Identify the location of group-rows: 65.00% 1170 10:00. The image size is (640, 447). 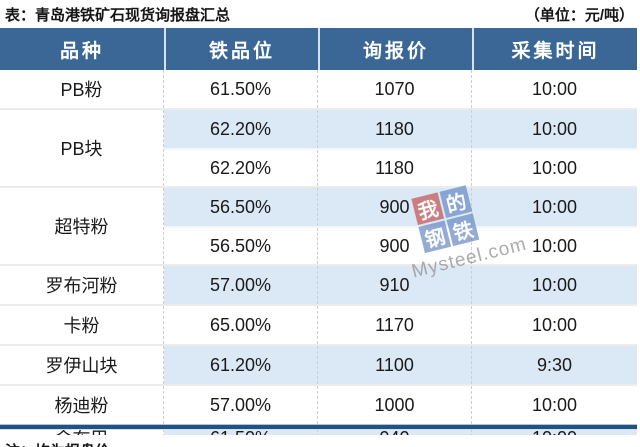
(400, 325).